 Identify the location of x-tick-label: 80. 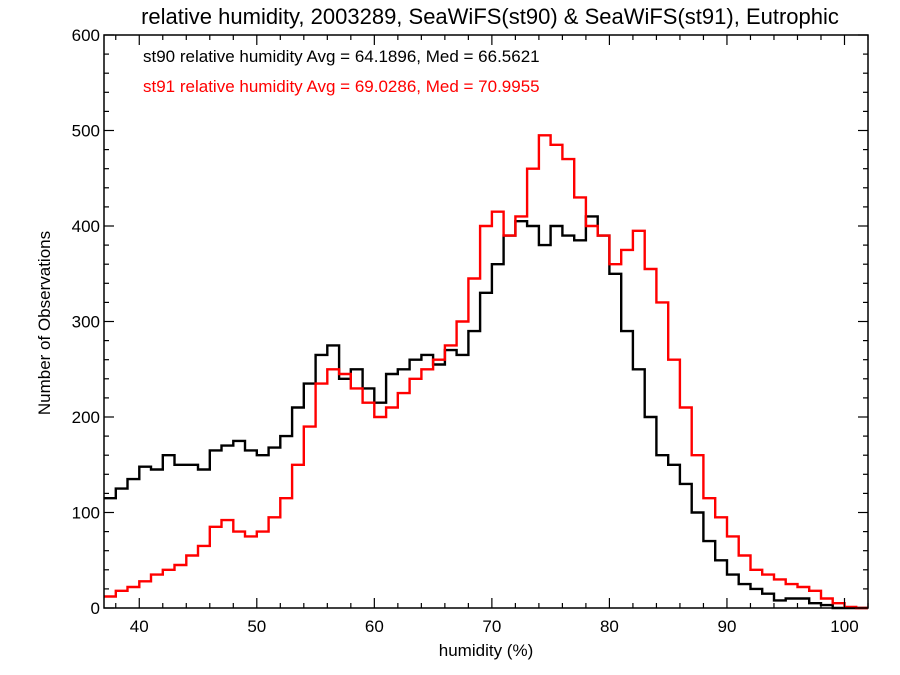
(609, 626).